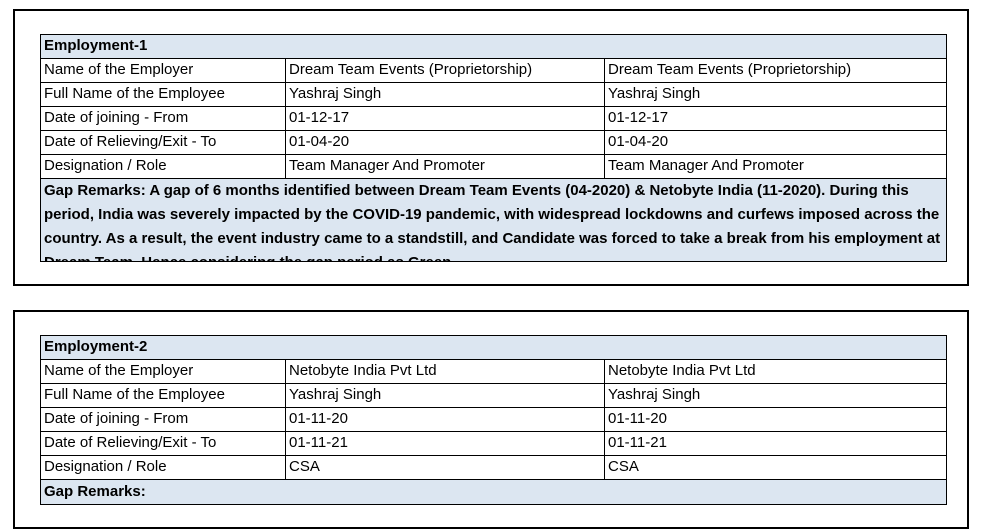 This screenshot has width=990, height=532. I want to click on section-title: Employment-1, so click(493, 46).